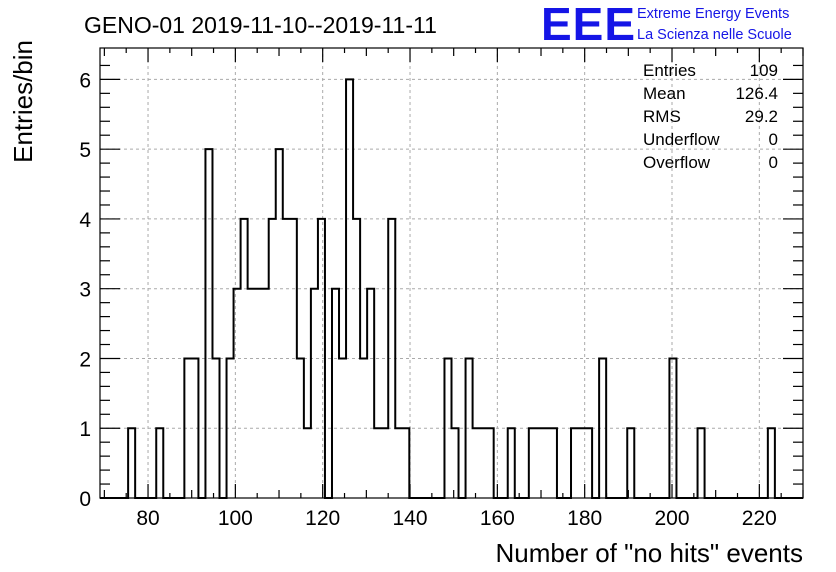  Describe the element at coordinates (322, 518) in the screenshot. I see `x-tick-label: 120` at that location.